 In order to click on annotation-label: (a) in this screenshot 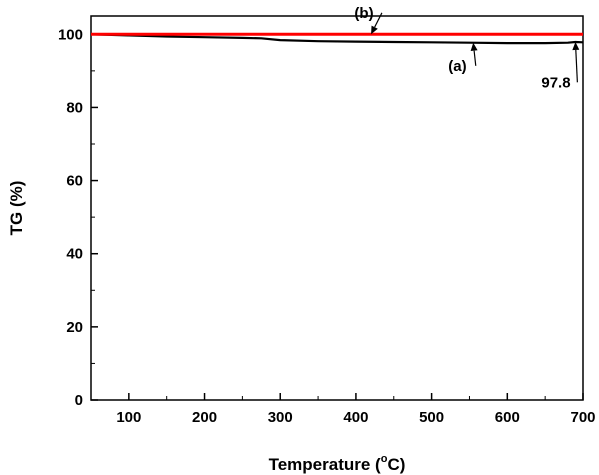, I will do `click(457, 66)`.